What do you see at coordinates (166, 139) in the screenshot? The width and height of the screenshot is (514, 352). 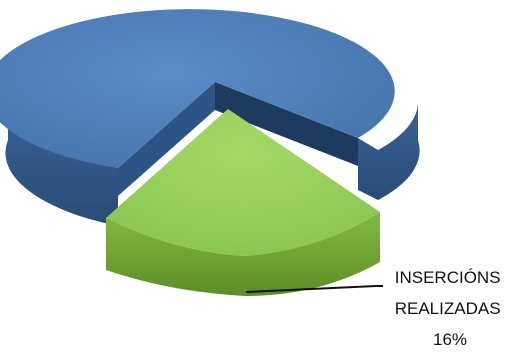 I see `slice-0-cut-wall-left` at bounding box center [166, 139].